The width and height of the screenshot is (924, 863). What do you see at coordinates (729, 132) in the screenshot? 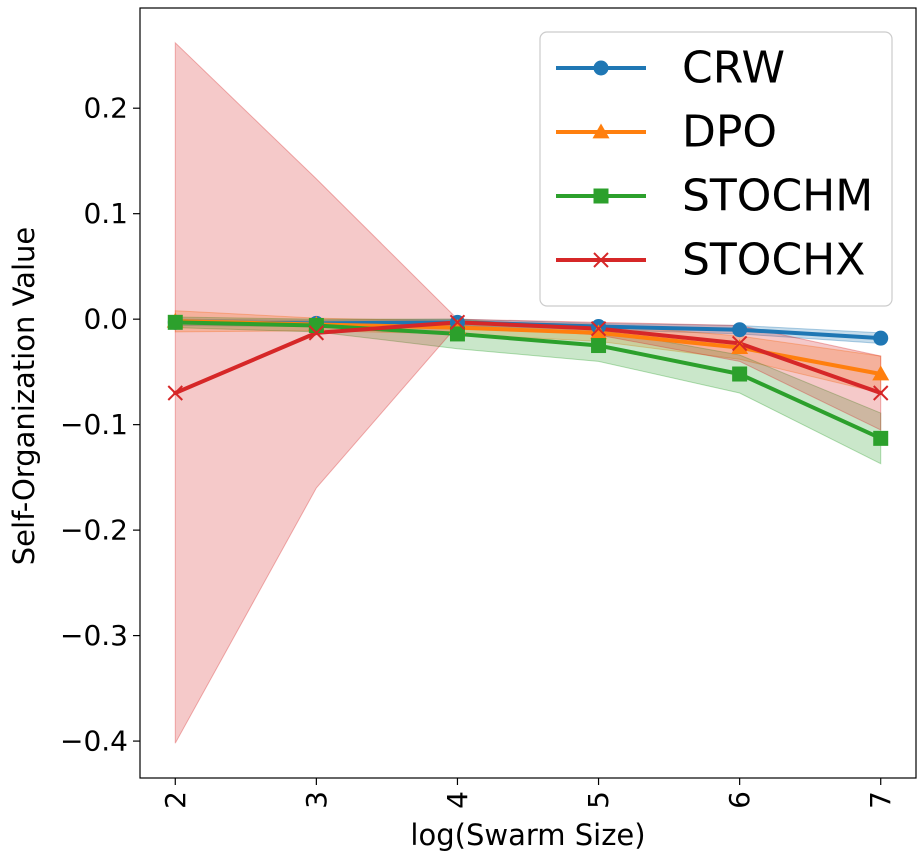
I see `legend-label: DPO` at bounding box center [729, 132].